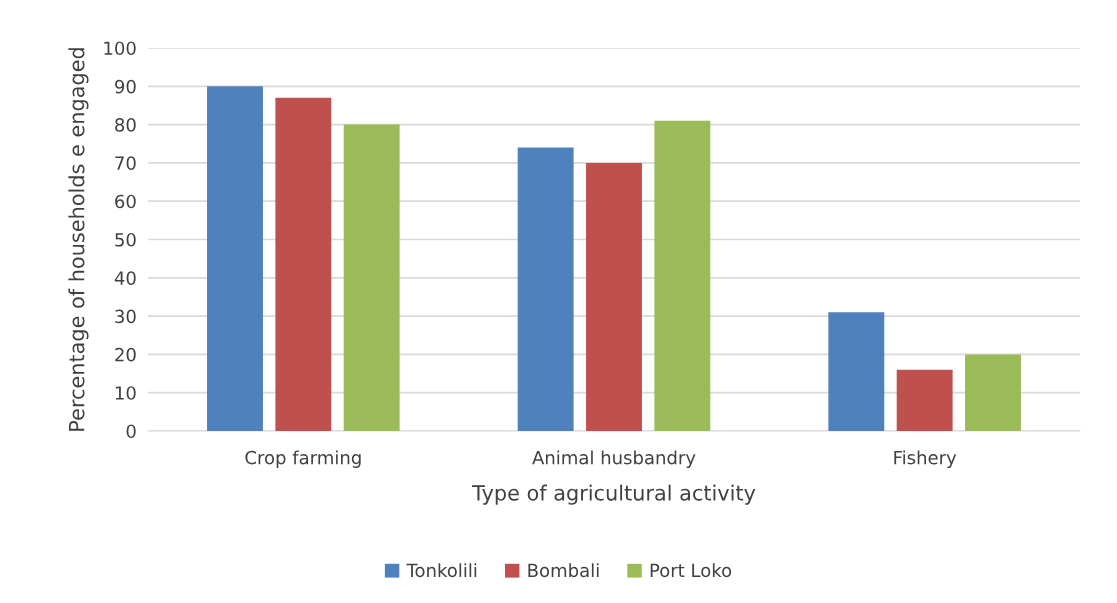 The width and height of the screenshot is (1117, 603). Describe the element at coordinates (614, 494) in the screenshot. I see `x-axis-title: Type of agricultural activity` at that location.